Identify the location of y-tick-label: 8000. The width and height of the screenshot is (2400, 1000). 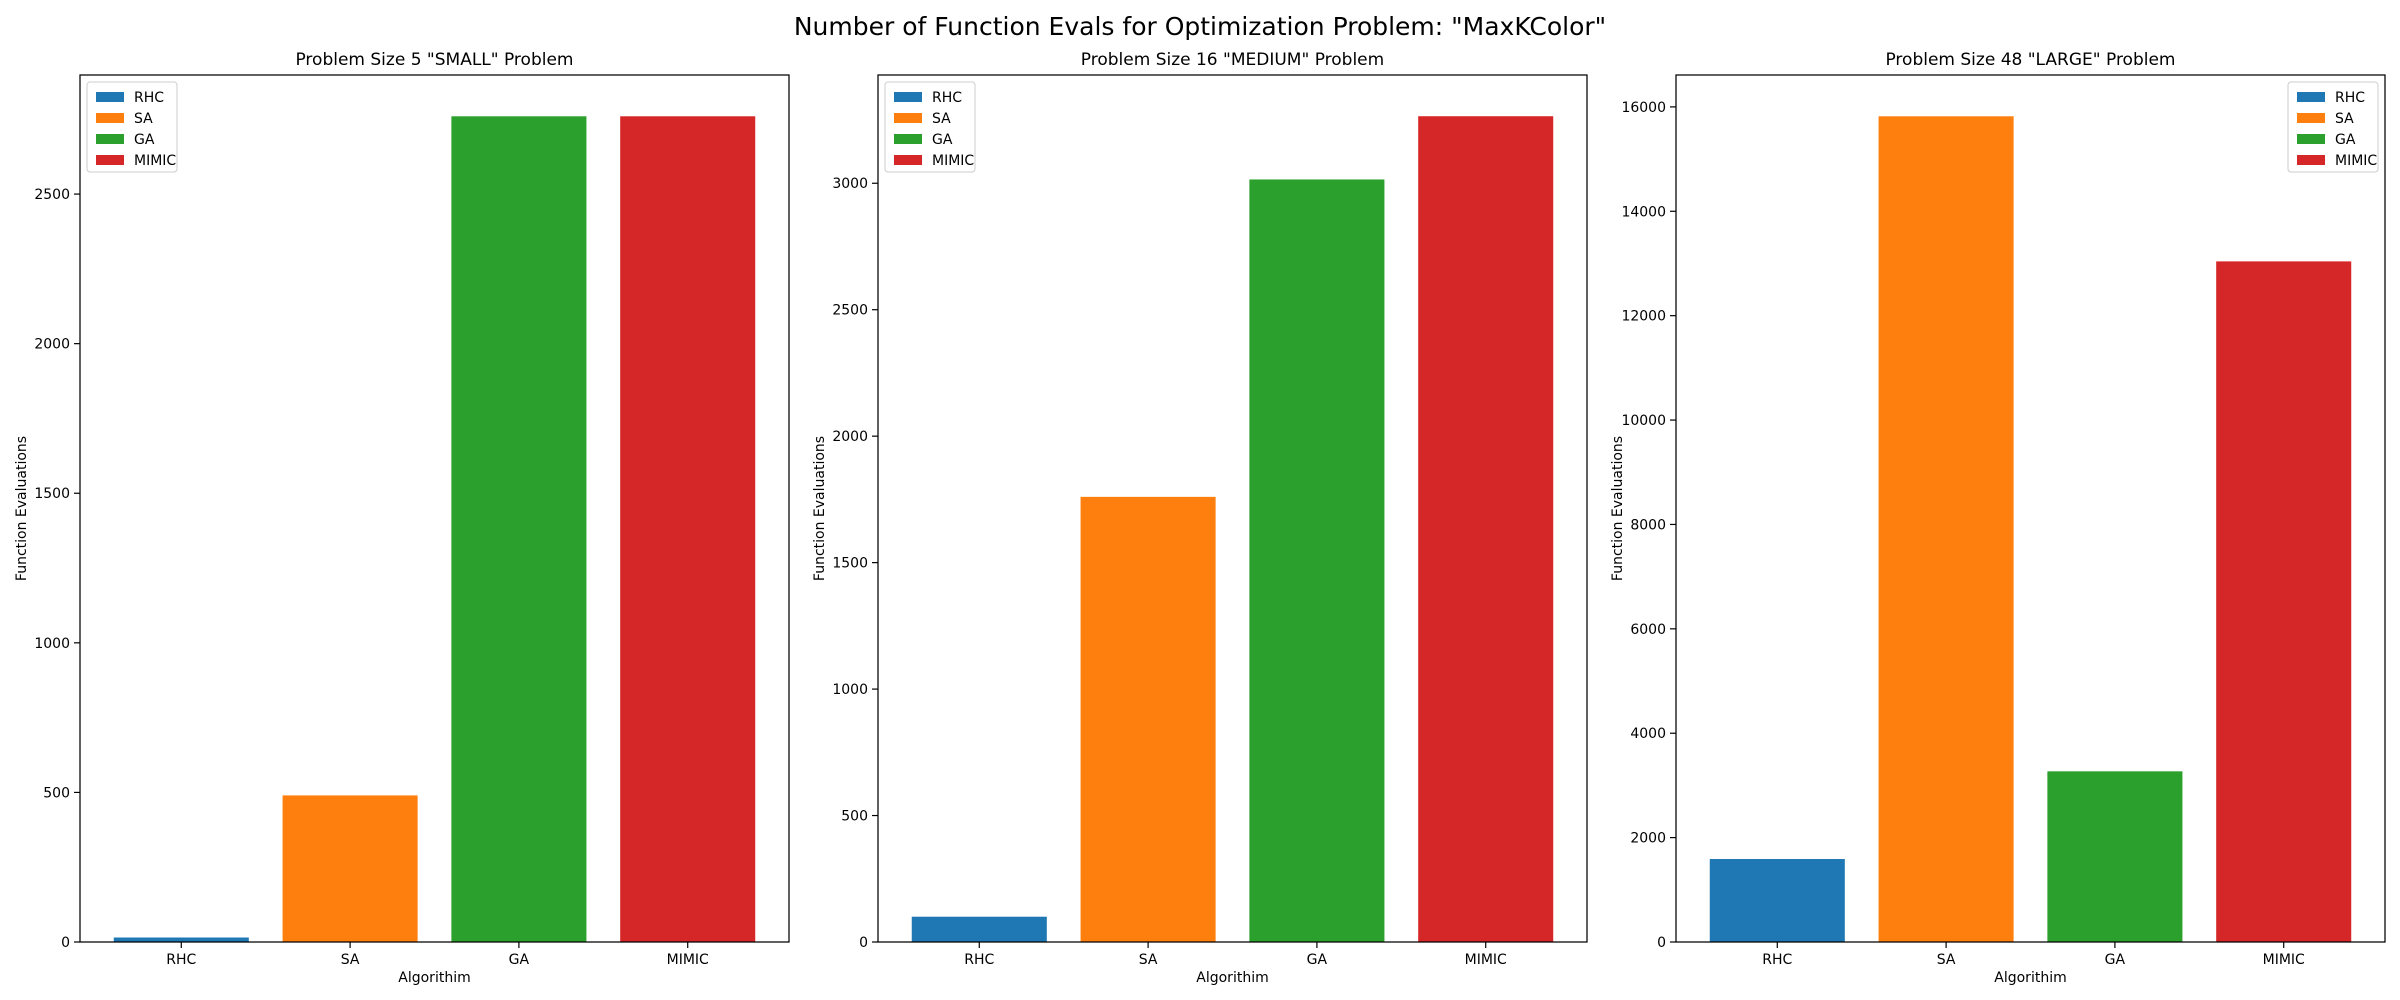
(1648, 525).